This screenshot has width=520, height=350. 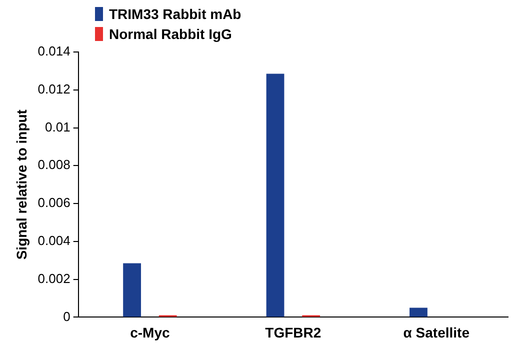 What do you see at coordinates (57, 126) in the screenshot?
I see `y-tick-label: 0.01` at bounding box center [57, 126].